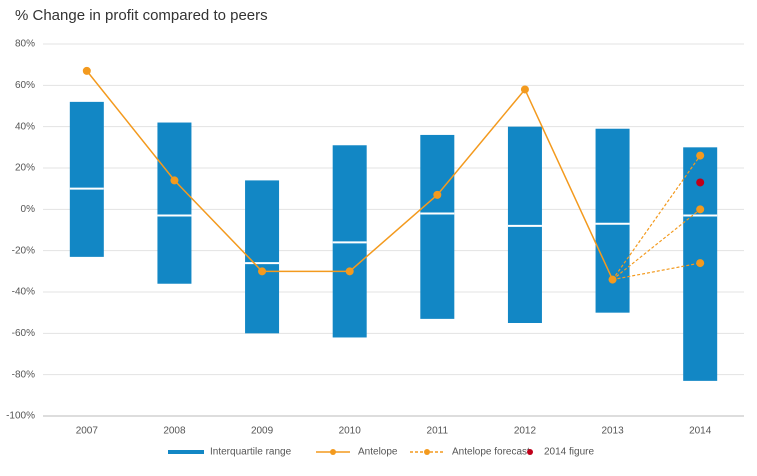 The height and width of the screenshot is (476, 757). I want to click on x-tick-label: 2011, so click(438, 431).